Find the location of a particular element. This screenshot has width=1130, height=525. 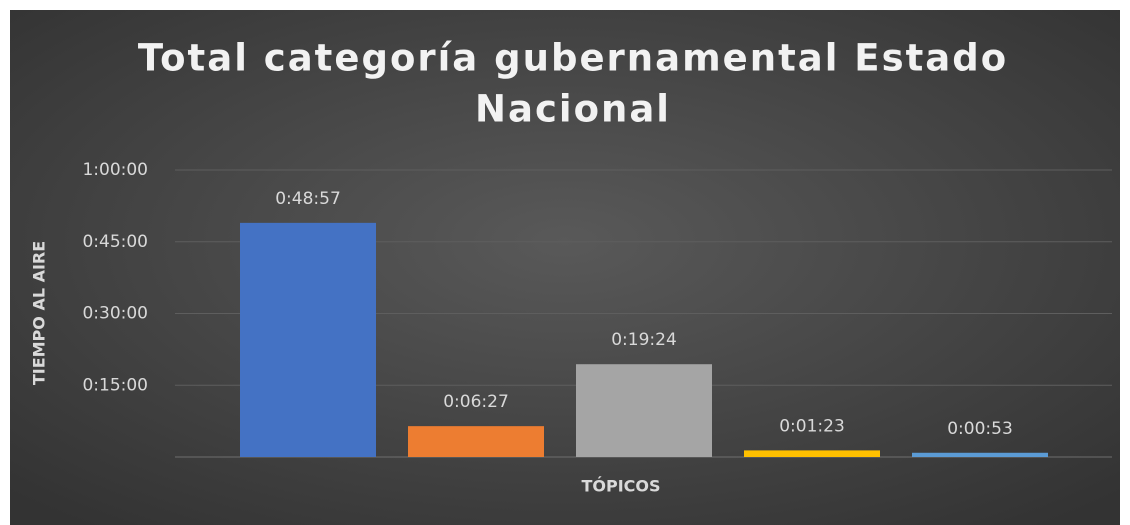

data-label: 0:19:24 is located at coordinates (644, 340).